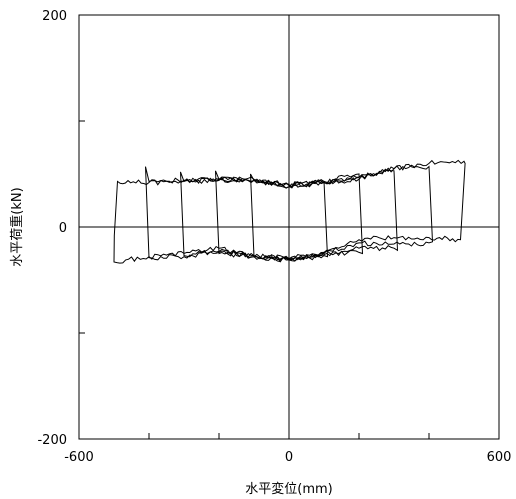  I want to click on y-tick-label: 0, so click(63, 228).